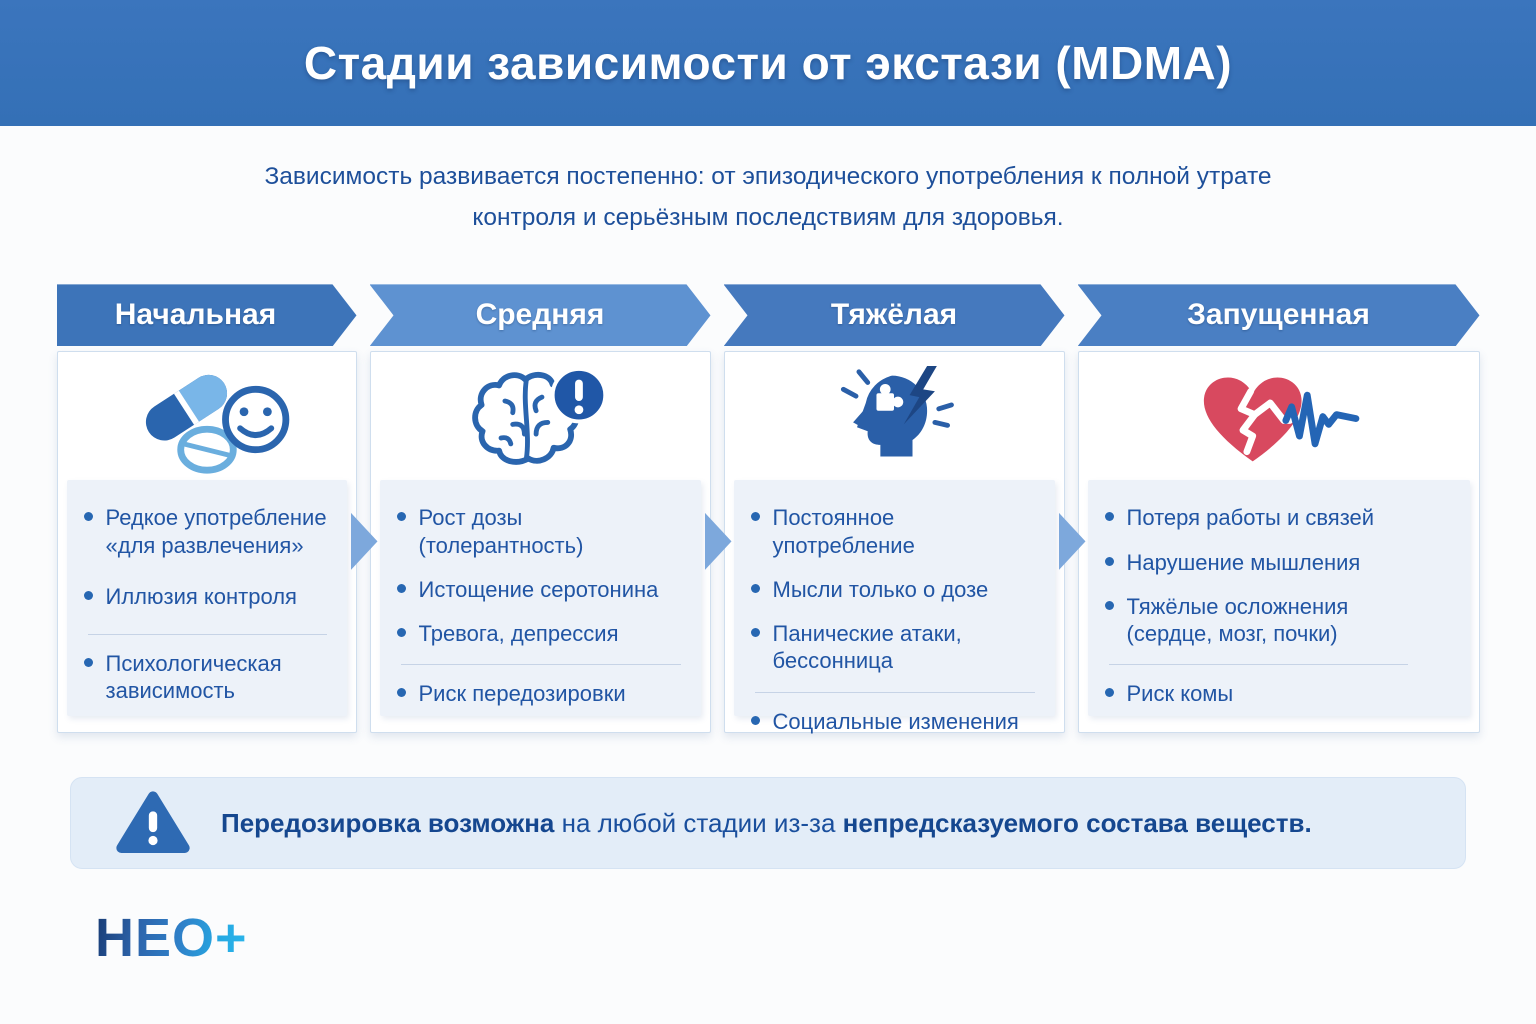 The width and height of the screenshot is (1536, 1024). Describe the element at coordinates (171, 938) in the screenshot. I see `neo-plus-logo: НЕО+` at that location.